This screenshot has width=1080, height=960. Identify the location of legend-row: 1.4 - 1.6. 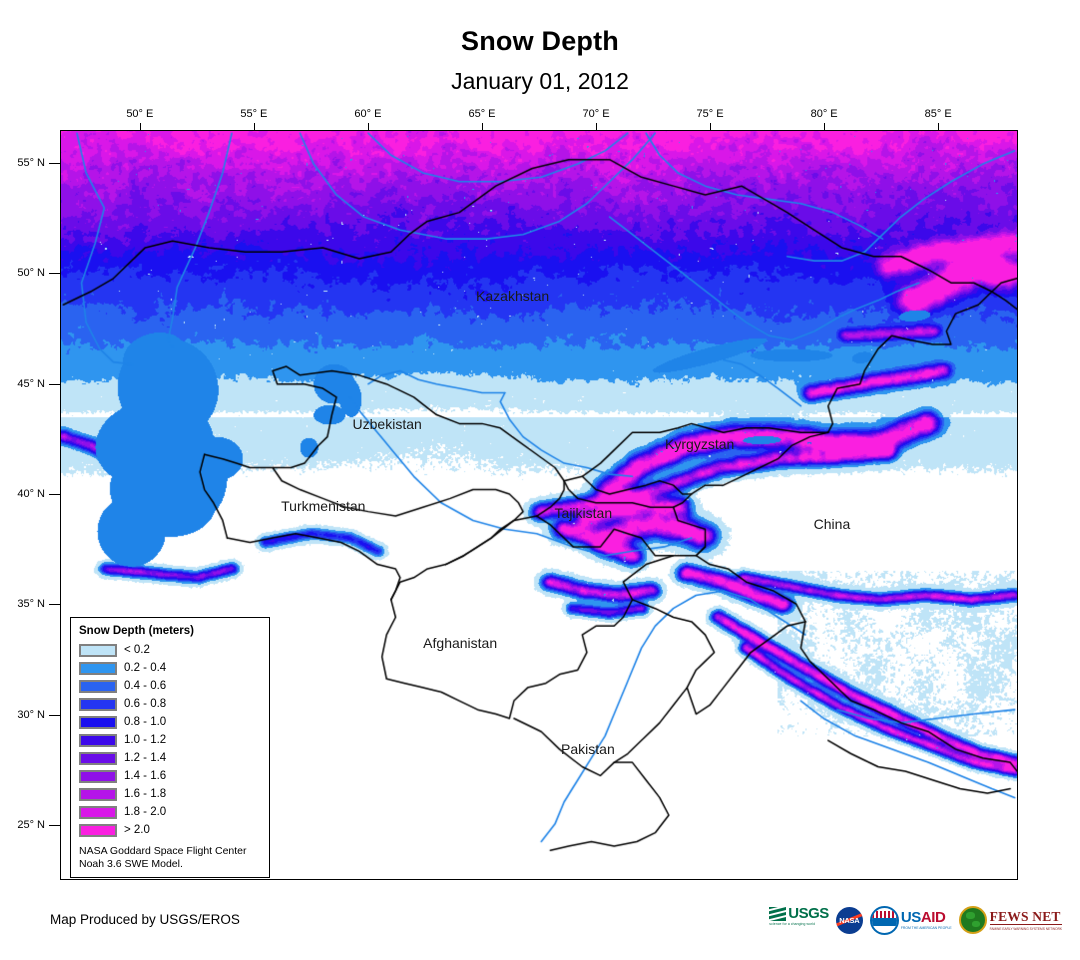
(170, 776).